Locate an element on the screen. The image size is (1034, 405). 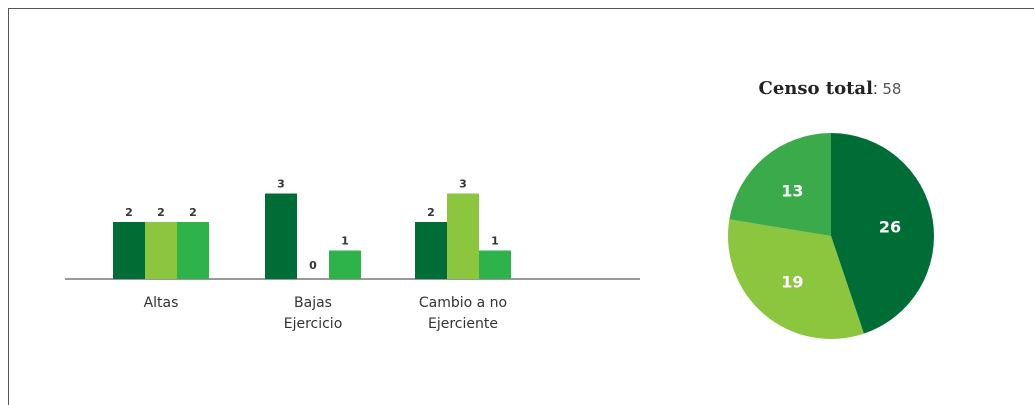
pie-title: Censo total: 58 is located at coordinates (830, 88).